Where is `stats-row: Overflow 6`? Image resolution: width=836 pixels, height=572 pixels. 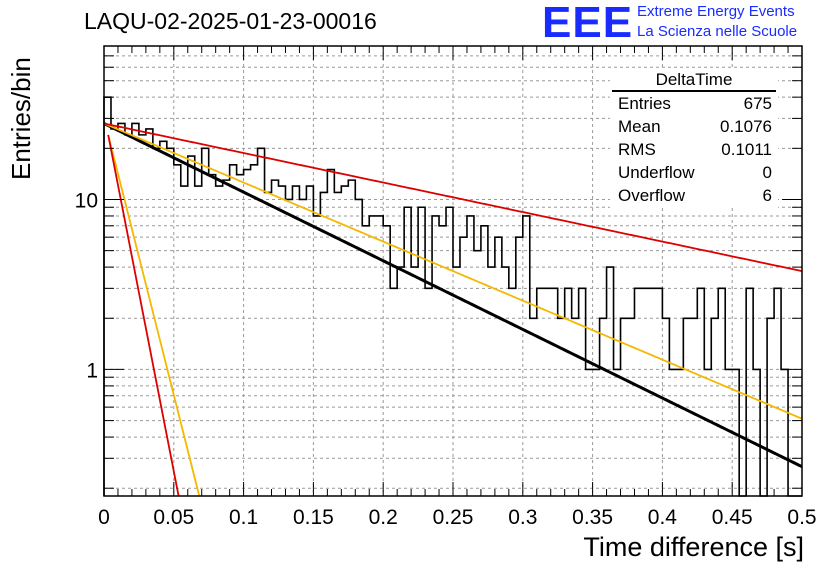
stats-row: Overflow 6 is located at coordinates (694, 195).